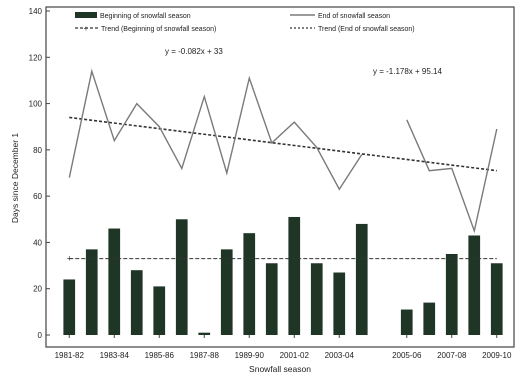  Describe the element at coordinates (366, 29) in the screenshot. I see `legend-label-trend-end: Trend (End of snowfall season)` at that location.